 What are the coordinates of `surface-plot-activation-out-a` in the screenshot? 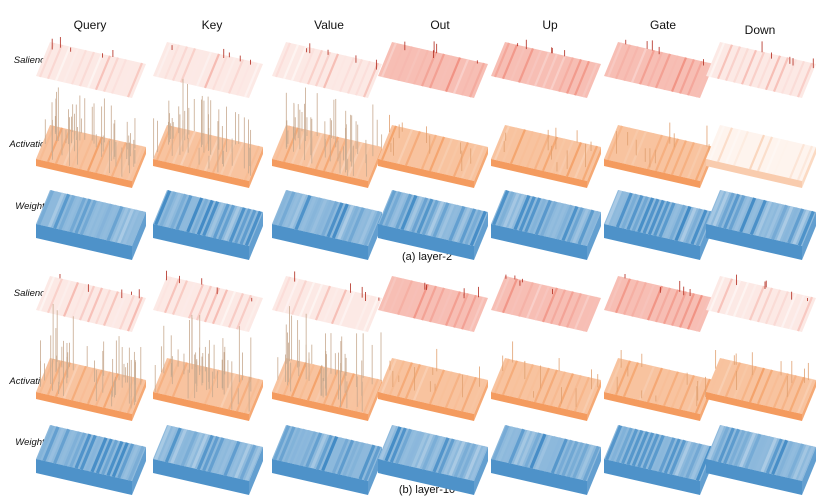 It's located at (433, 151).